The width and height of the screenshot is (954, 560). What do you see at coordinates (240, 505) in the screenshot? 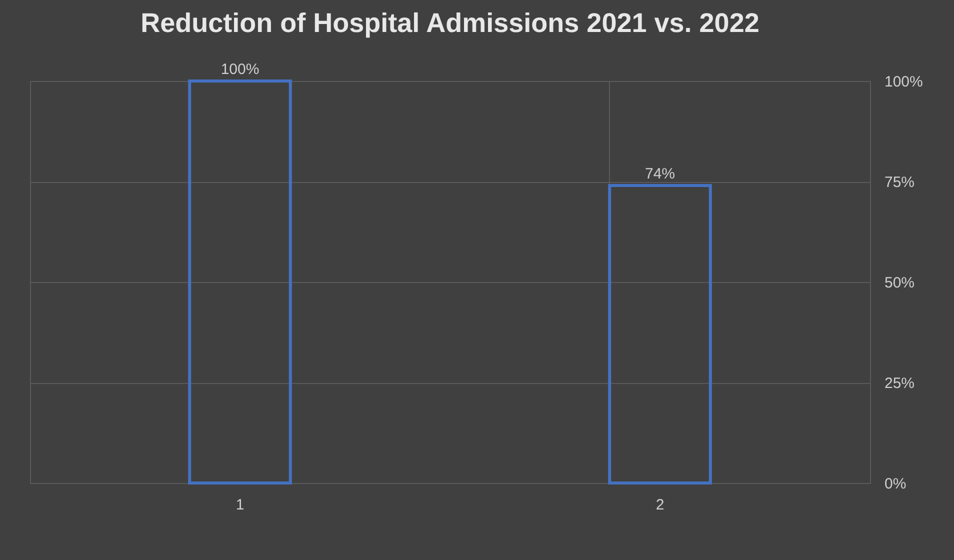
I see `x-tick-label: 1` at bounding box center [240, 505].